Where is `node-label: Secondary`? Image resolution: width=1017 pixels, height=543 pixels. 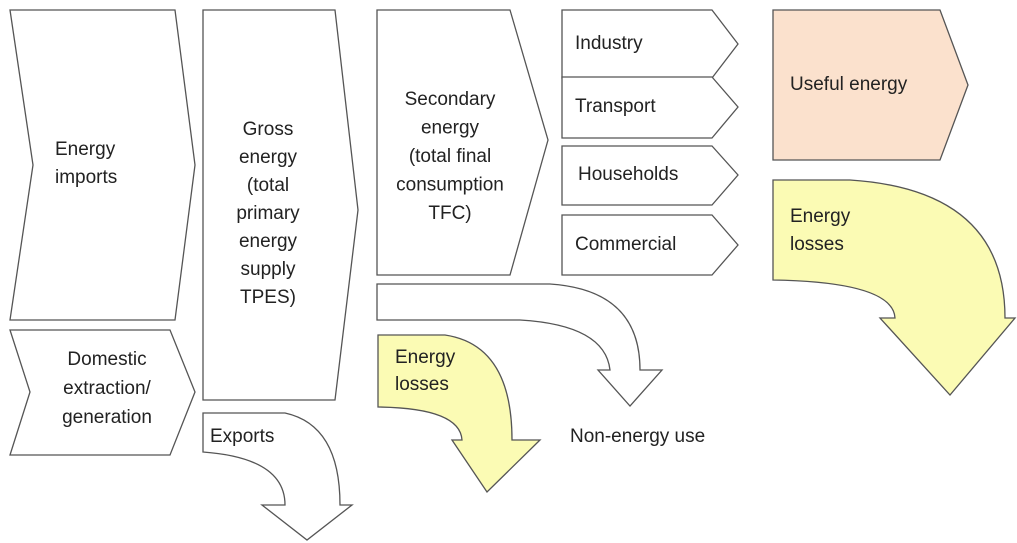
node-label: Secondary is located at coordinates (450, 99).